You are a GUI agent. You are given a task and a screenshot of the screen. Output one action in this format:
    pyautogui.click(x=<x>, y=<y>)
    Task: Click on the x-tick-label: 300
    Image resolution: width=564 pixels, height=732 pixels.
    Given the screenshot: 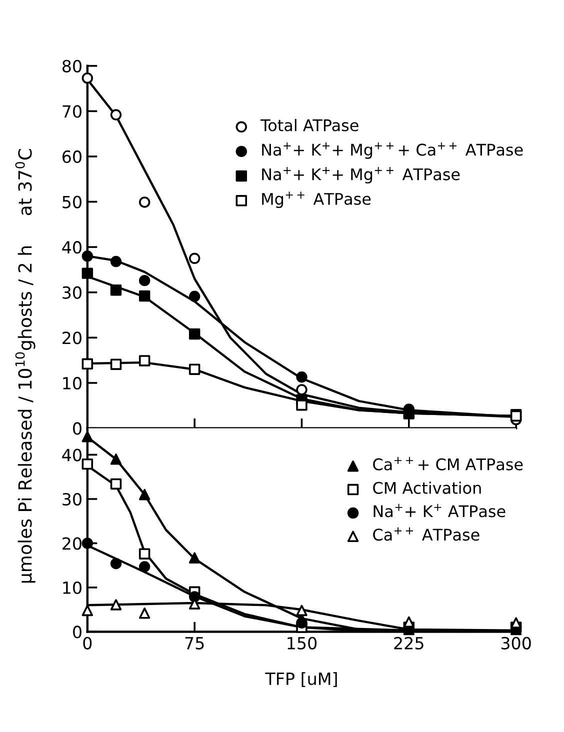 What is the action you would take?
    pyautogui.click(x=516, y=643)
    